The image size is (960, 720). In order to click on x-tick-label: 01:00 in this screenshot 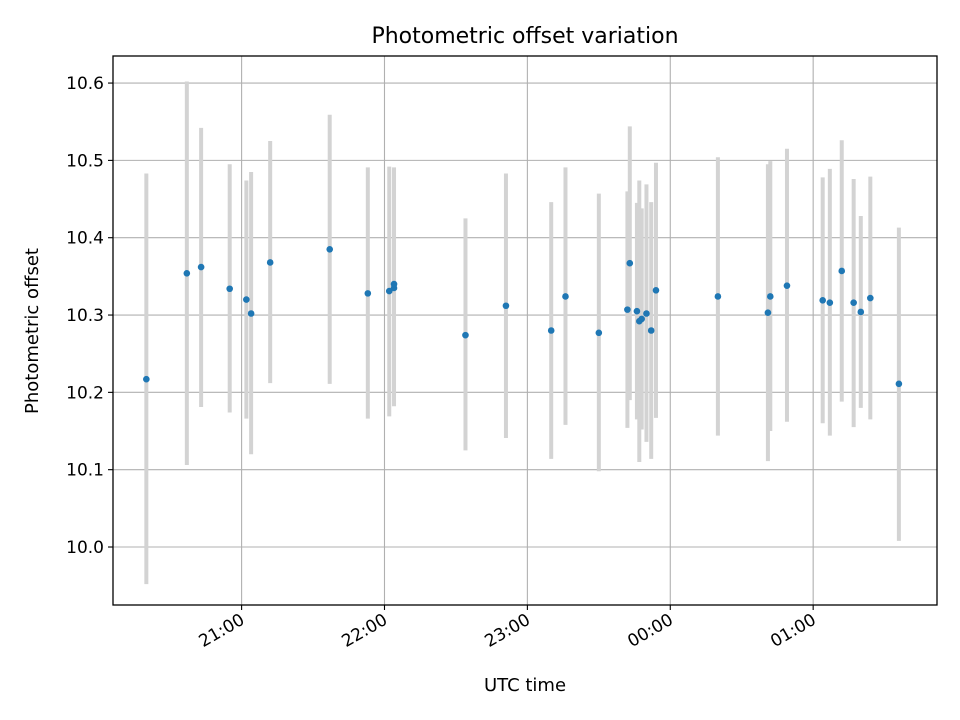, I will do `click(793, 631)`.